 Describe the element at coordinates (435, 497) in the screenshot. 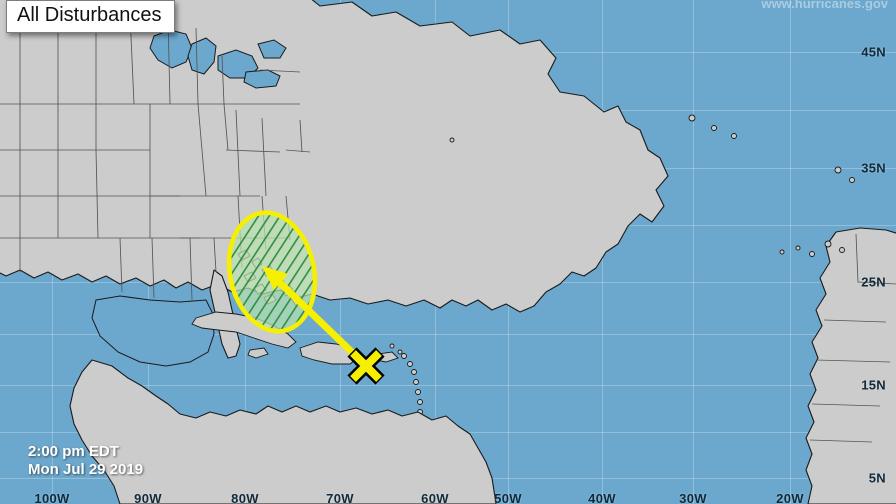

I see `lon-label-60w: 60W` at that location.